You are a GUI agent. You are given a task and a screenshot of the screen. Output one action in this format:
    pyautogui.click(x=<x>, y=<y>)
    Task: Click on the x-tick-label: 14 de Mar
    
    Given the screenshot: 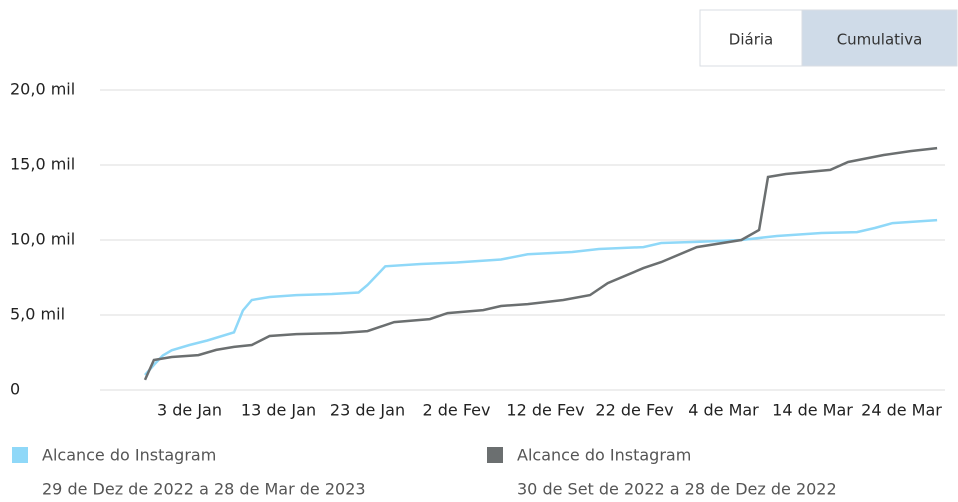 What is the action you would take?
    pyautogui.click(x=812, y=410)
    